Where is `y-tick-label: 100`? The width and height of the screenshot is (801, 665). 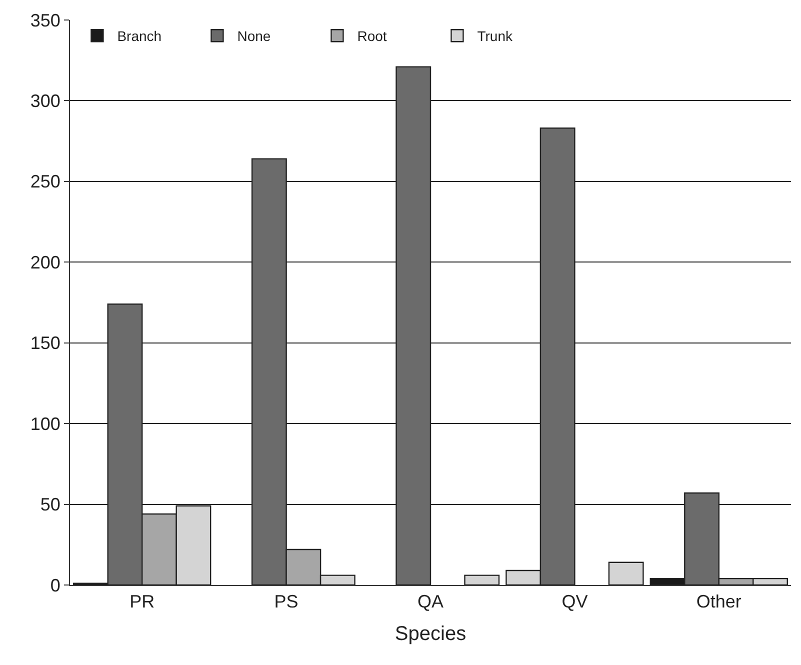 y-tick-label: 100 is located at coordinates (45, 424).